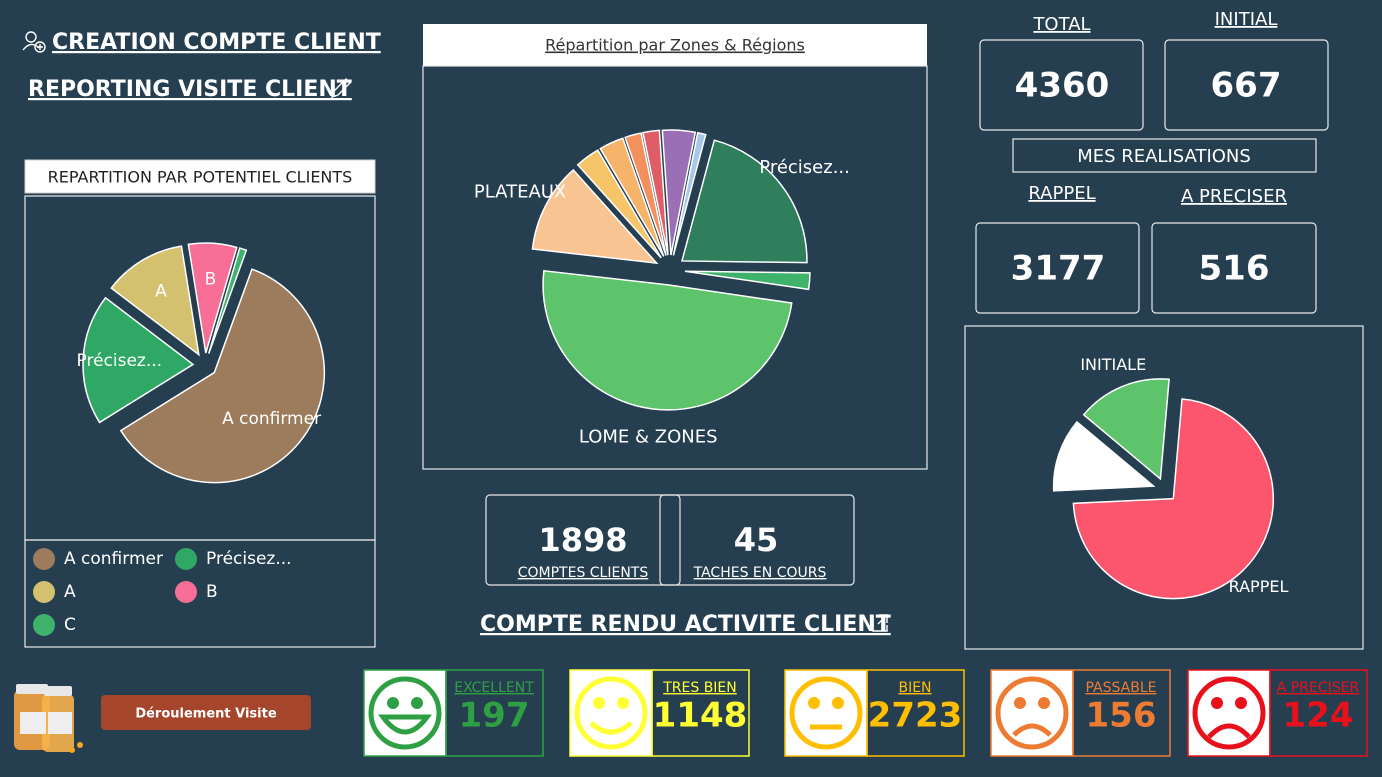  I want to click on card-label: TACHES EN COURS, so click(760, 573).